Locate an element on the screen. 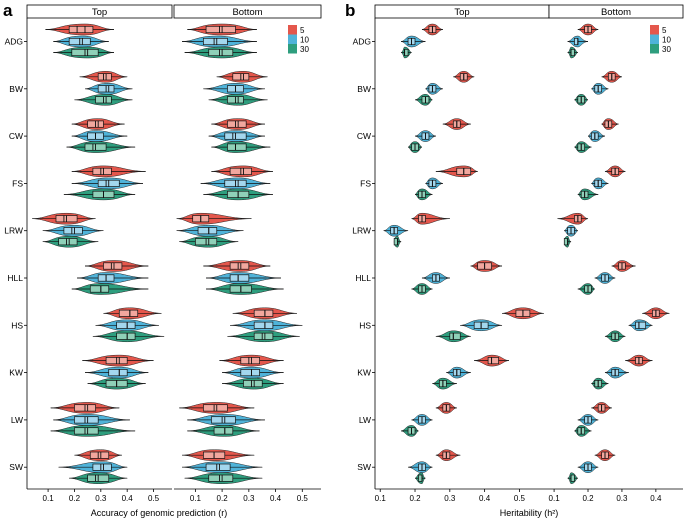  y-tick-label: LRW is located at coordinates (13, 231).